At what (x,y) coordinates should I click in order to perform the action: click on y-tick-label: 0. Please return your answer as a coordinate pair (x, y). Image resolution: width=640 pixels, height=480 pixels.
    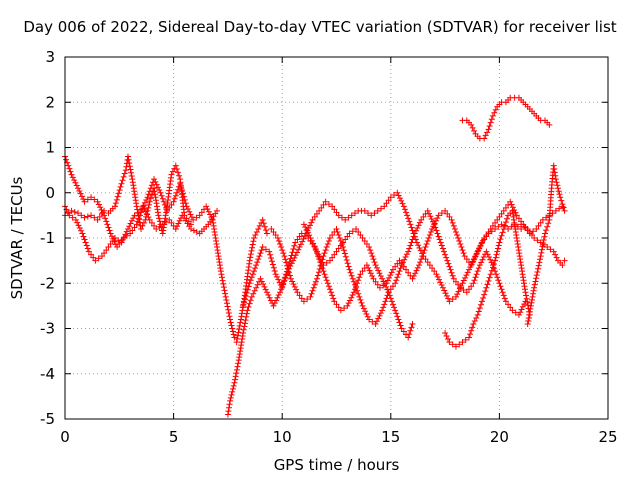
    Looking at the image, I should click on (50, 193).